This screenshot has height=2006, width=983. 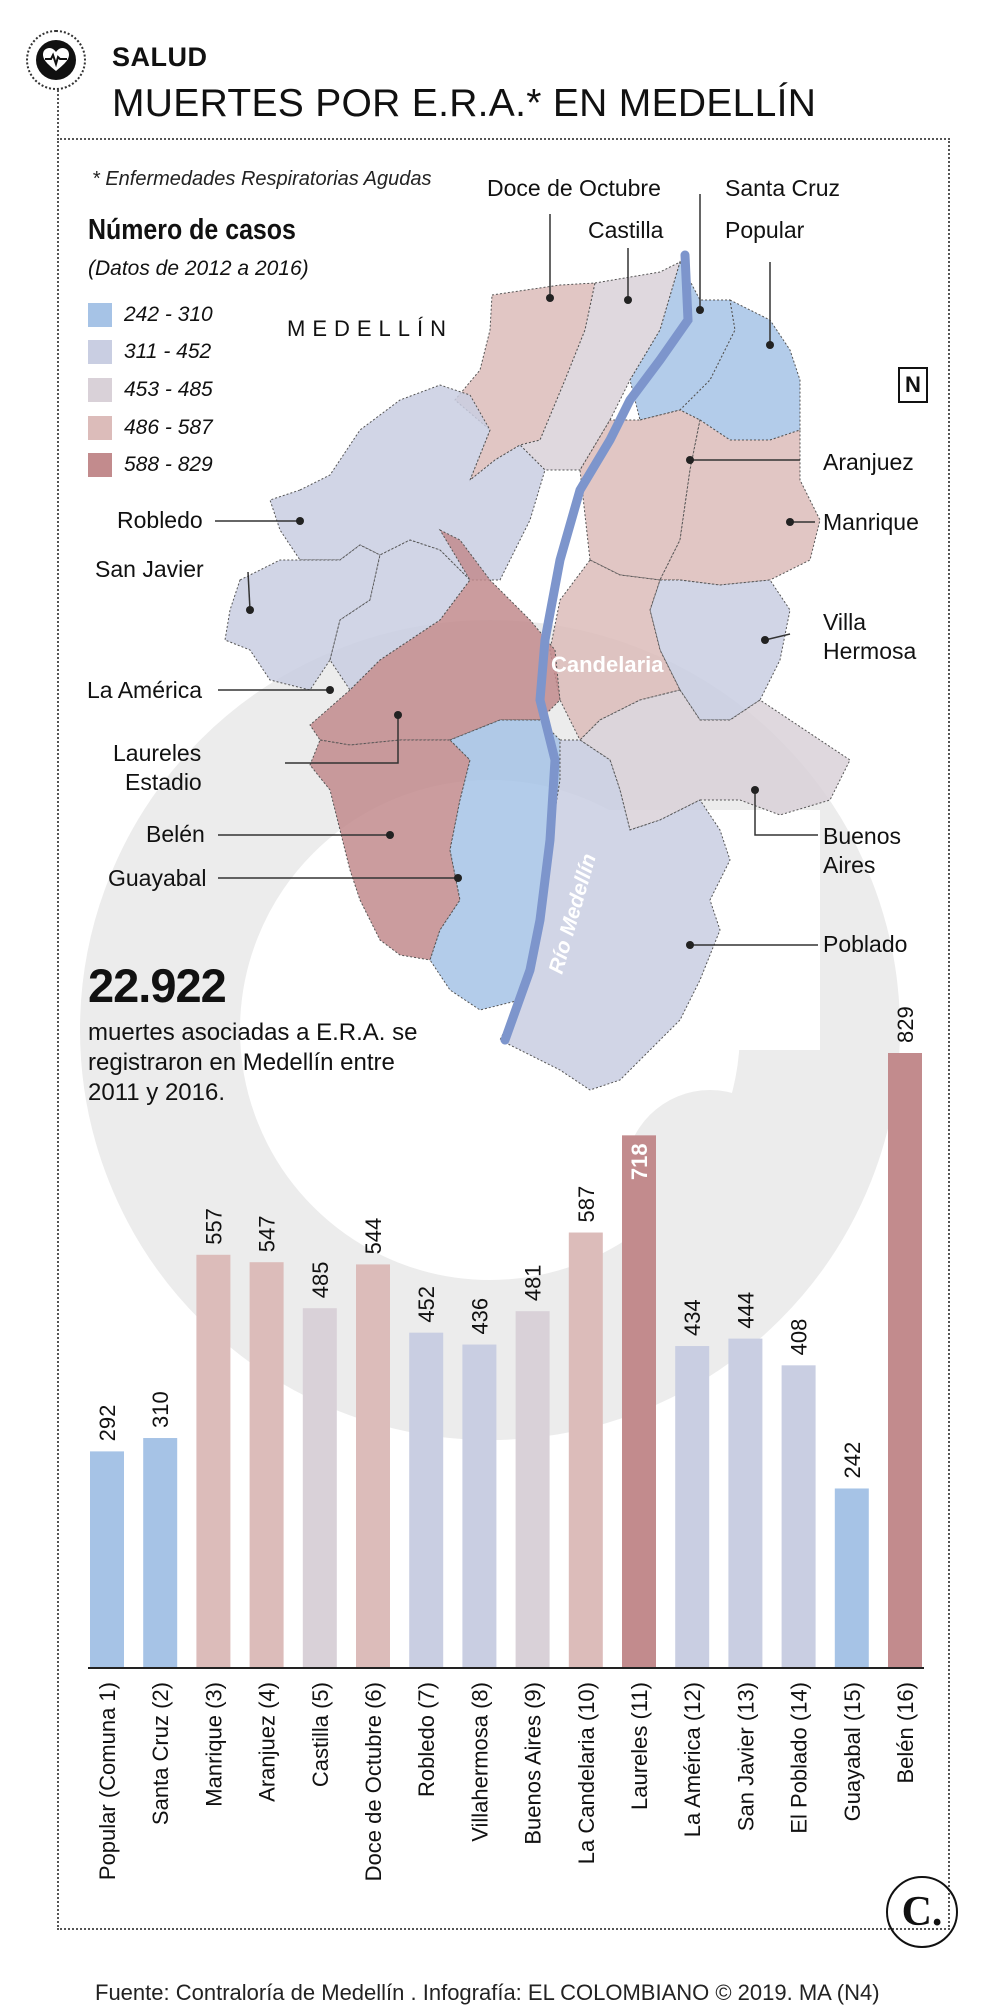 What do you see at coordinates (157, 753) in the screenshot?
I see `callout-laureles: Laureles` at bounding box center [157, 753].